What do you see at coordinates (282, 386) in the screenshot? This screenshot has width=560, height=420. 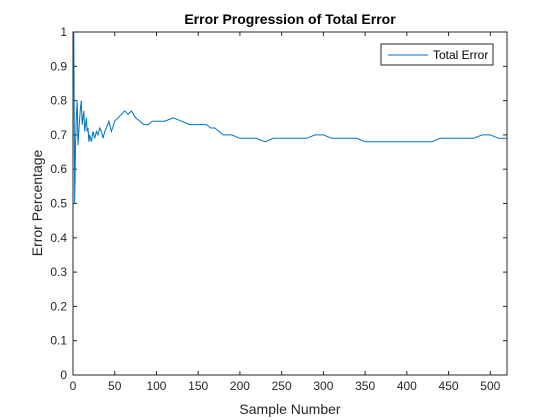 I see `x-tick-label: 250` at bounding box center [282, 386].